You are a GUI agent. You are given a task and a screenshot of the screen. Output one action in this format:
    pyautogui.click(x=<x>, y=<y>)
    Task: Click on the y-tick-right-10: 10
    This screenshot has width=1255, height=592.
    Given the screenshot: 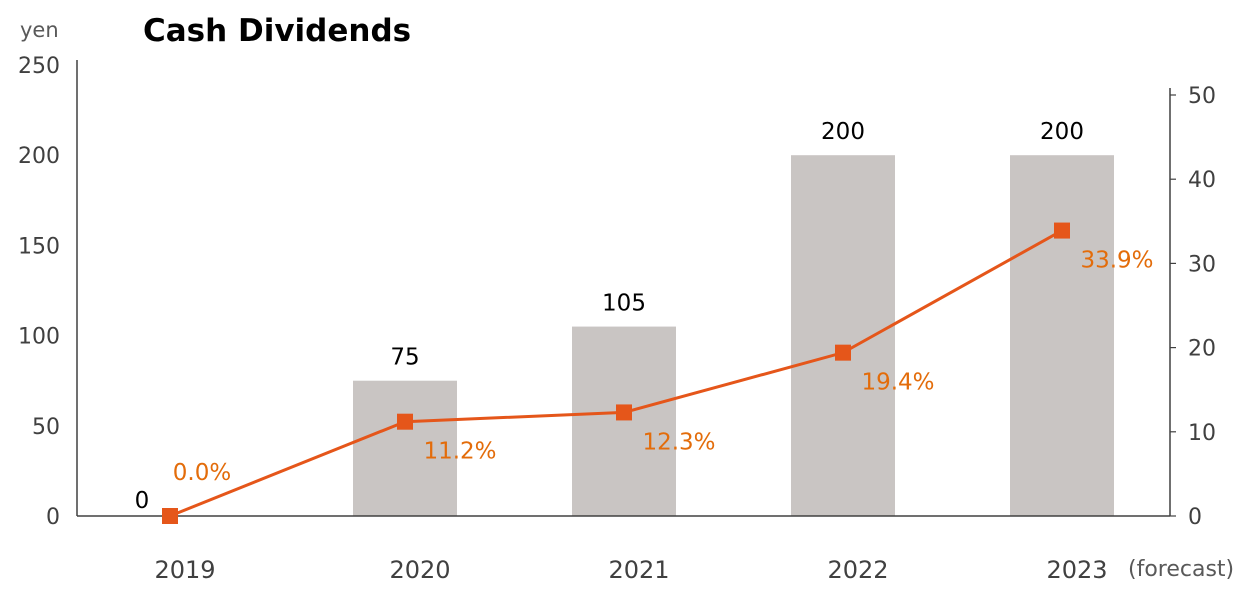 What is the action you would take?
    pyautogui.click(x=1202, y=433)
    